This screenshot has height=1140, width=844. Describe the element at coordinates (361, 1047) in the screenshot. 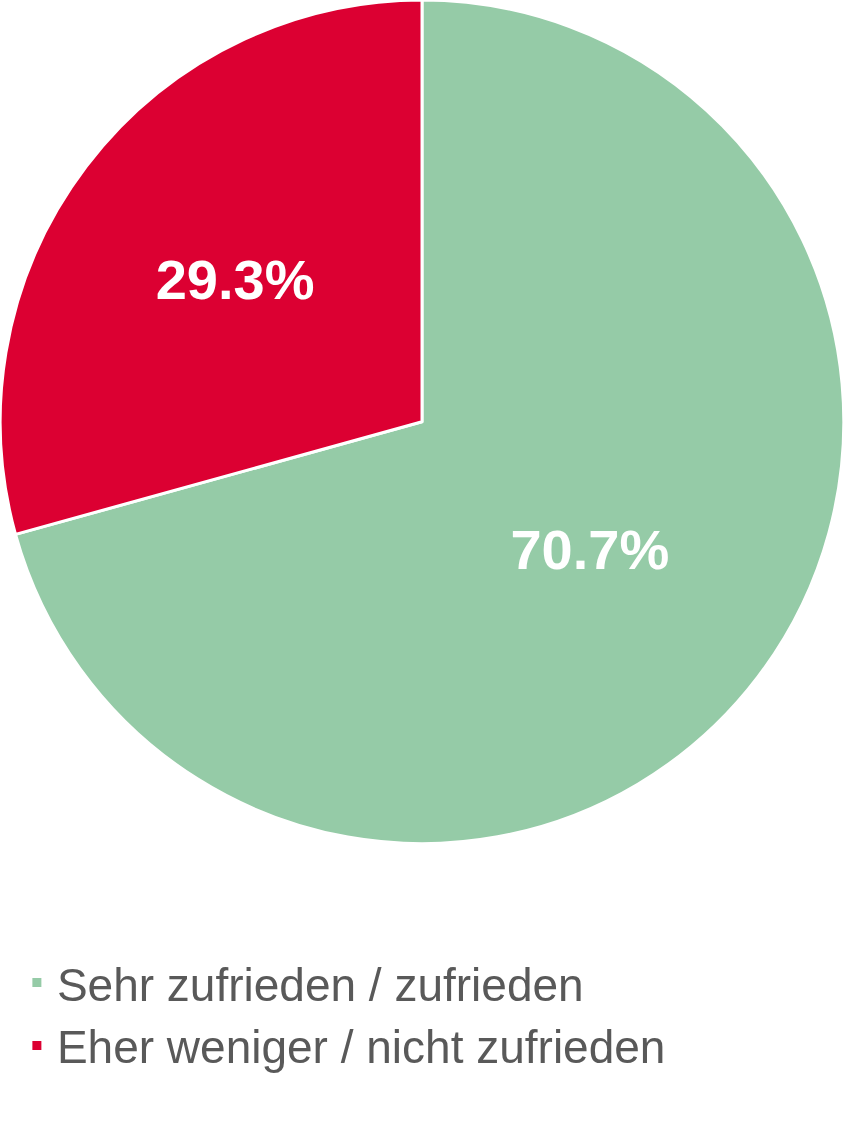

I see `legend-label: Eher weniger / nicht zufrieden` at that location.